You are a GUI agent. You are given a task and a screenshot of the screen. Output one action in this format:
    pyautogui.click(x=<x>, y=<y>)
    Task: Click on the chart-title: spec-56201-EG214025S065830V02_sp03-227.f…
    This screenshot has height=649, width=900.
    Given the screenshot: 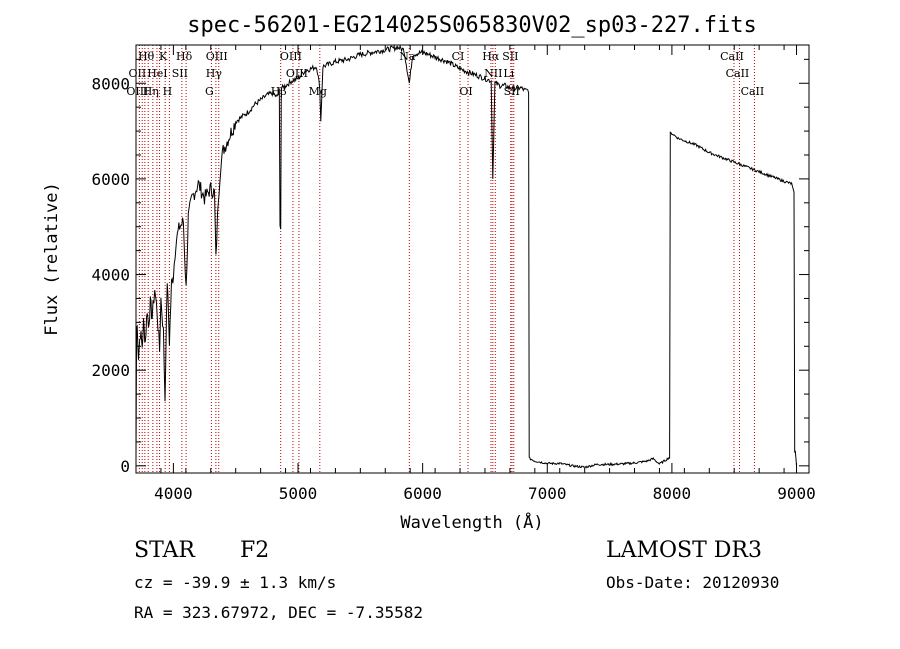 What is the action you would take?
    pyautogui.click(x=472, y=25)
    